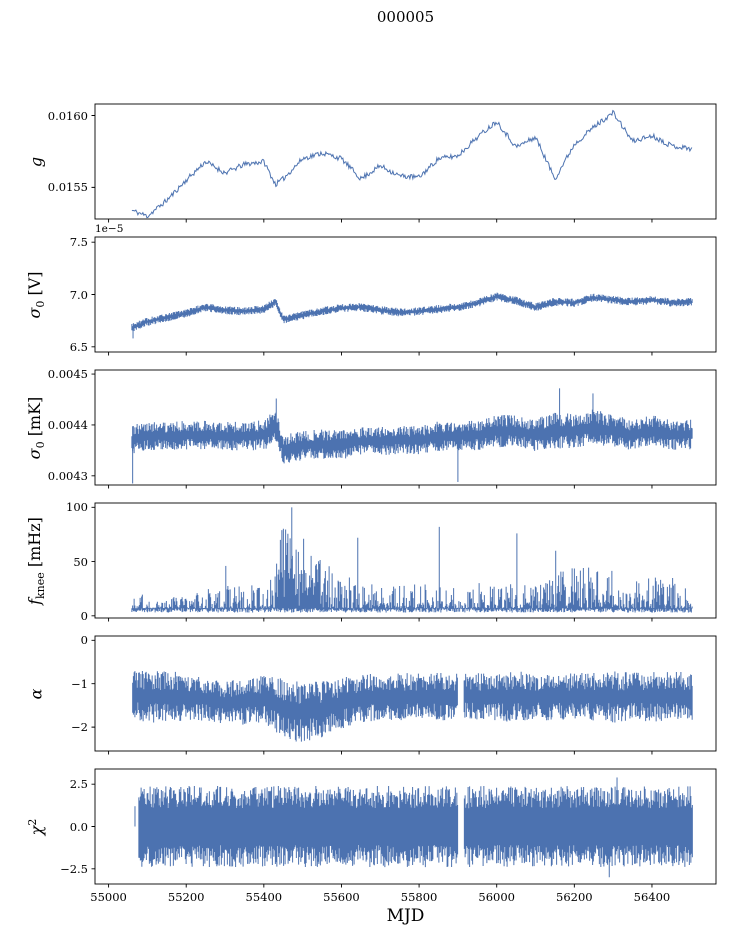 The height and width of the screenshot is (944, 732). What do you see at coordinates (40, 585) in the screenshot?
I see `y-axis-label-sub: knee` at bounding box center [40, 585].